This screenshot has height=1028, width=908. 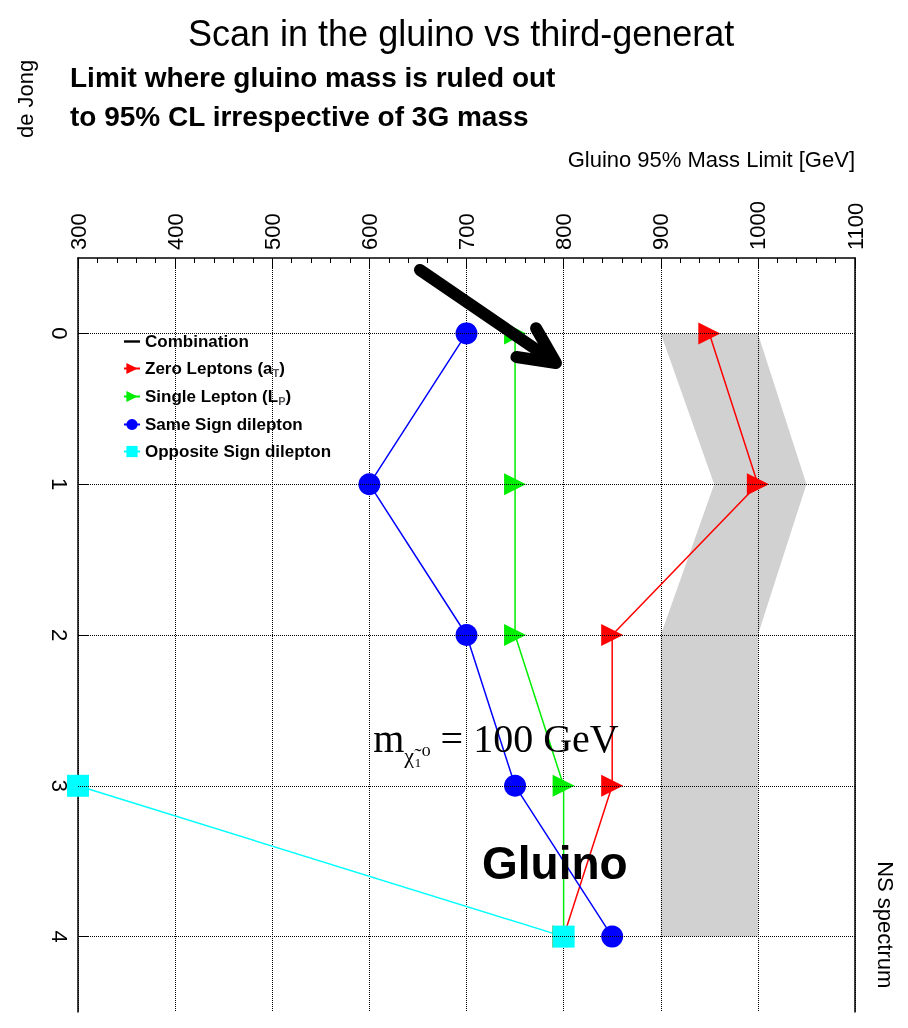 What do you see at coordinates (466, 231) in the screenshot?
I see `x-tick-label: 700` at bounding box center [466, 231].